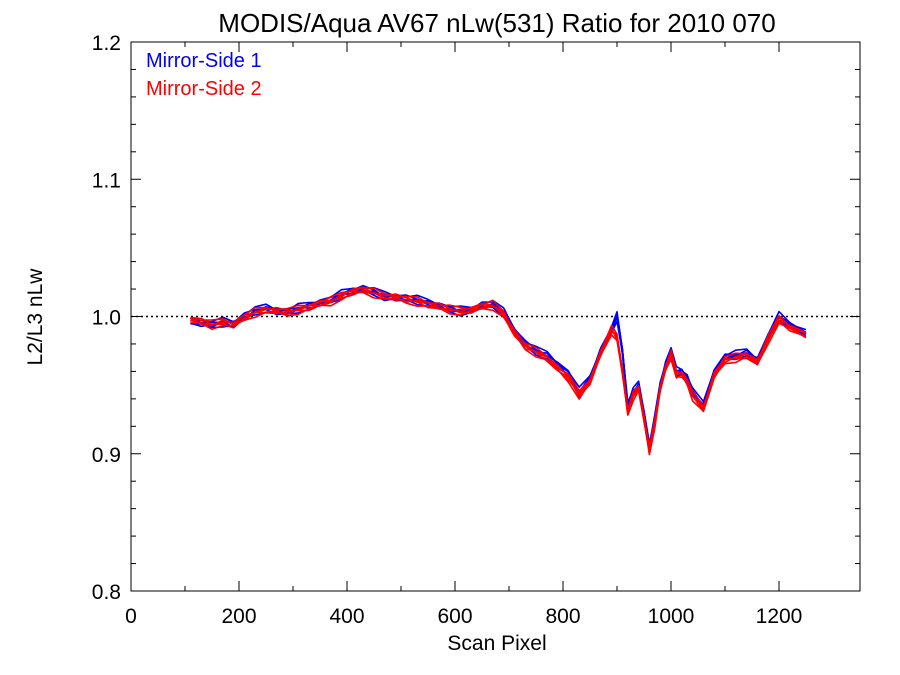 This screenshot has height=675, width=900. What do you see at coordinates (106, 455) in the screenshot?
I see `y-tick-label: 0.9` at bounding box center [106, 455].